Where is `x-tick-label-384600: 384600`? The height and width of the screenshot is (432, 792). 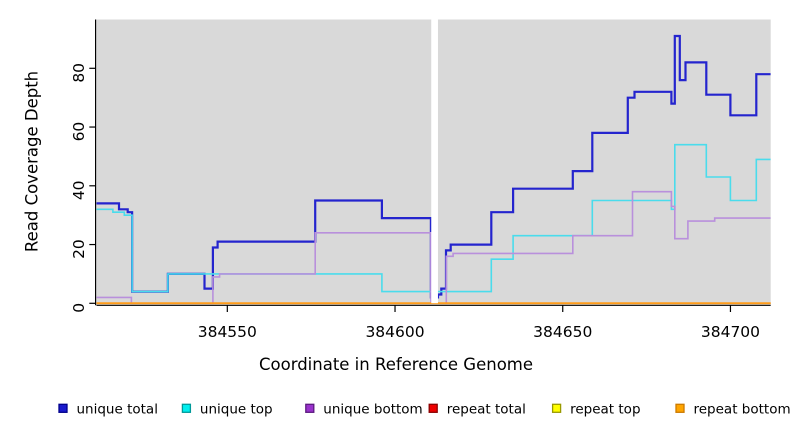
x-tick-label-384600: 384600 is located at coordinates (394, 332).